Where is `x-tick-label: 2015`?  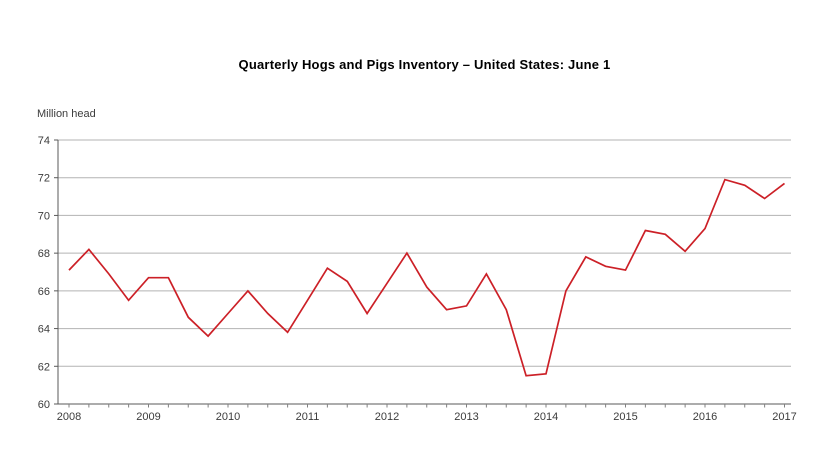
x-tick-label: 2015 is located at coordinates (625, 417).